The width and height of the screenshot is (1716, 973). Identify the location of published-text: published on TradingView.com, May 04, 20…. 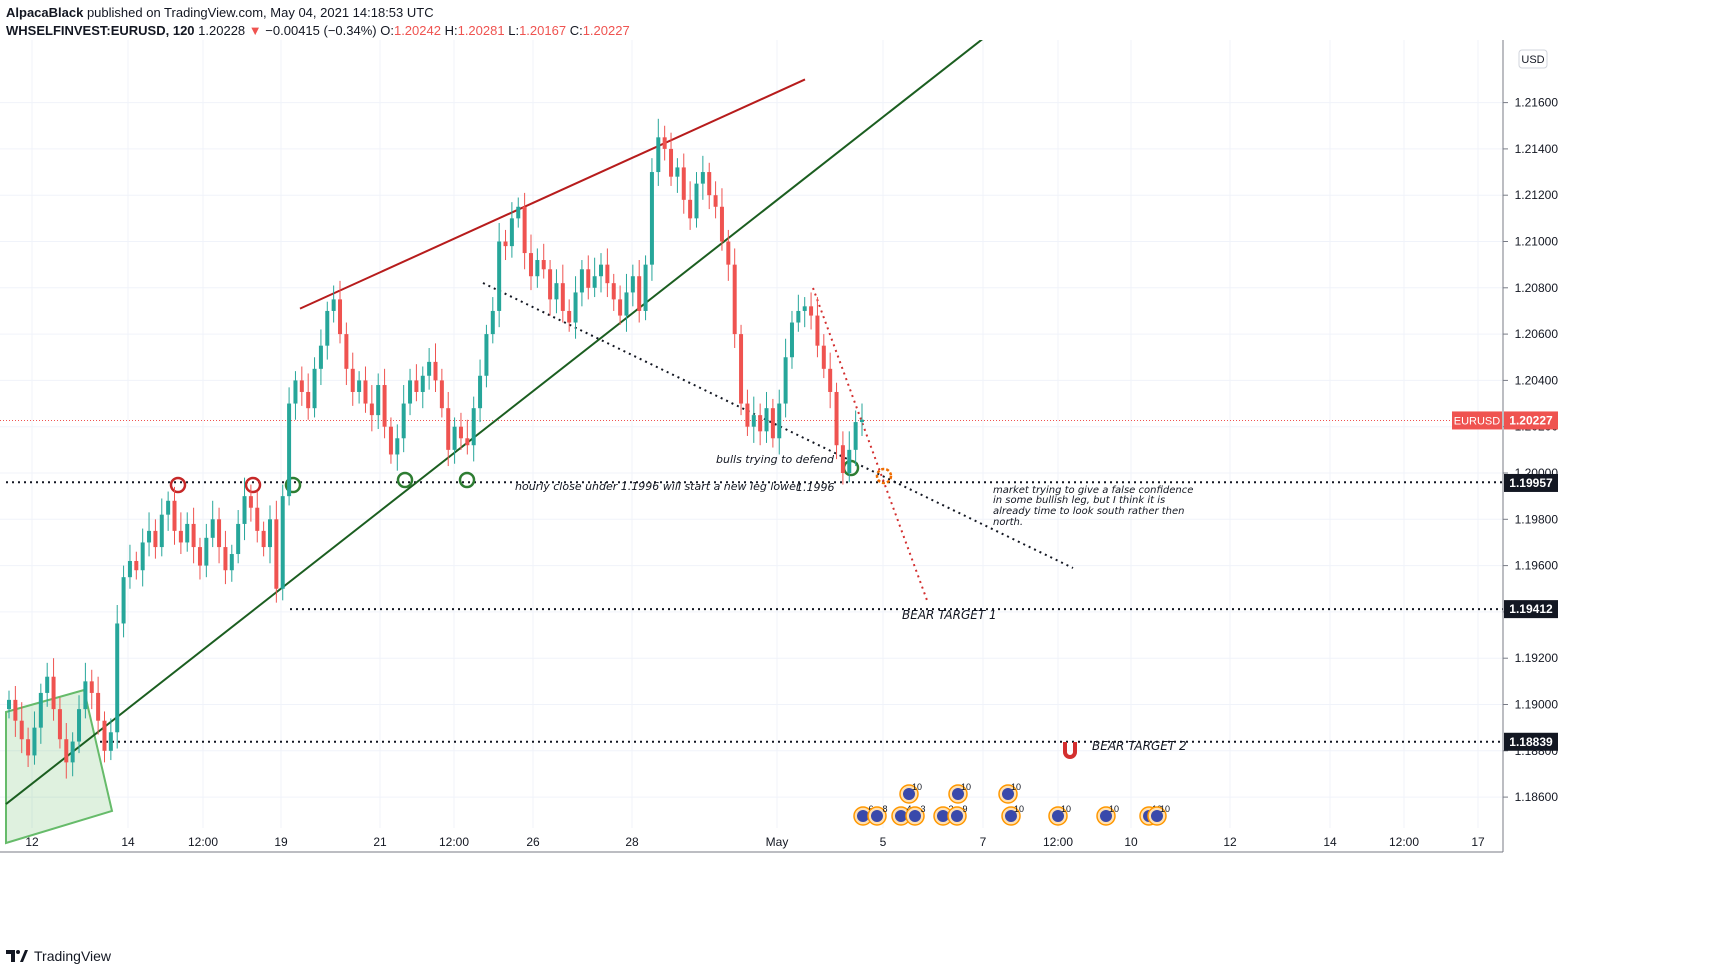
(260, 12).